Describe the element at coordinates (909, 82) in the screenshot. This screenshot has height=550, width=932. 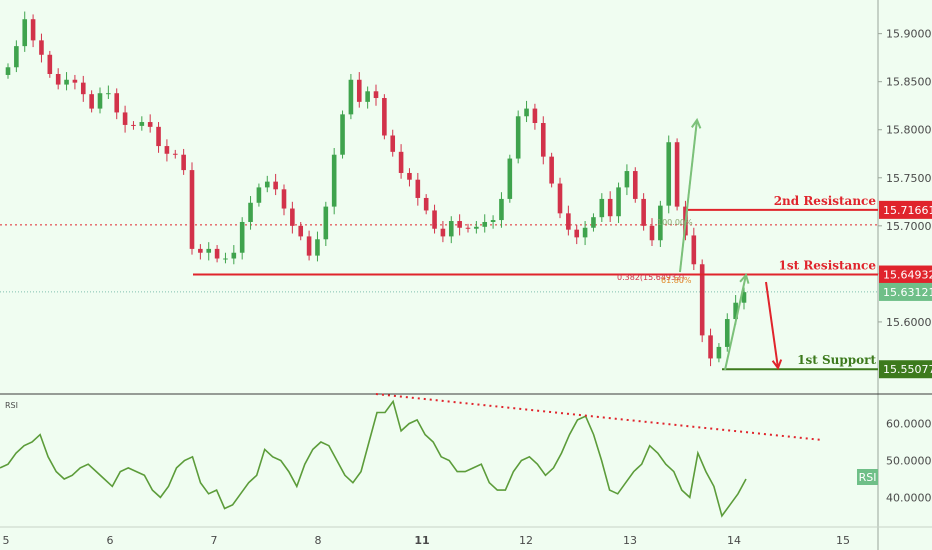
I see `price-tick-label: 15.85000` at that location.